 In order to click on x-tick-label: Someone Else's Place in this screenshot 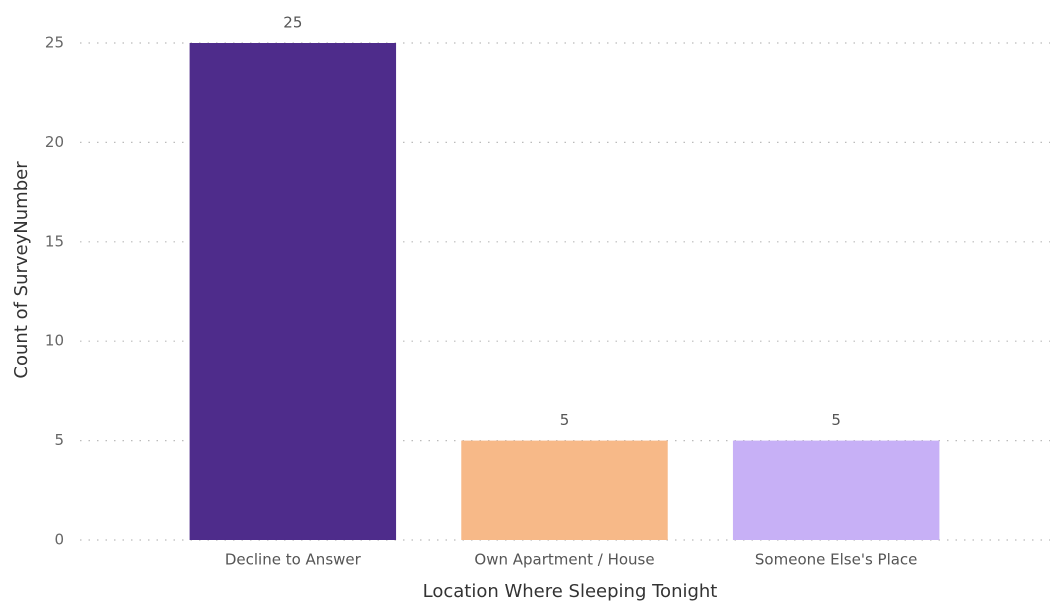, I will do `click(836, 560)`.